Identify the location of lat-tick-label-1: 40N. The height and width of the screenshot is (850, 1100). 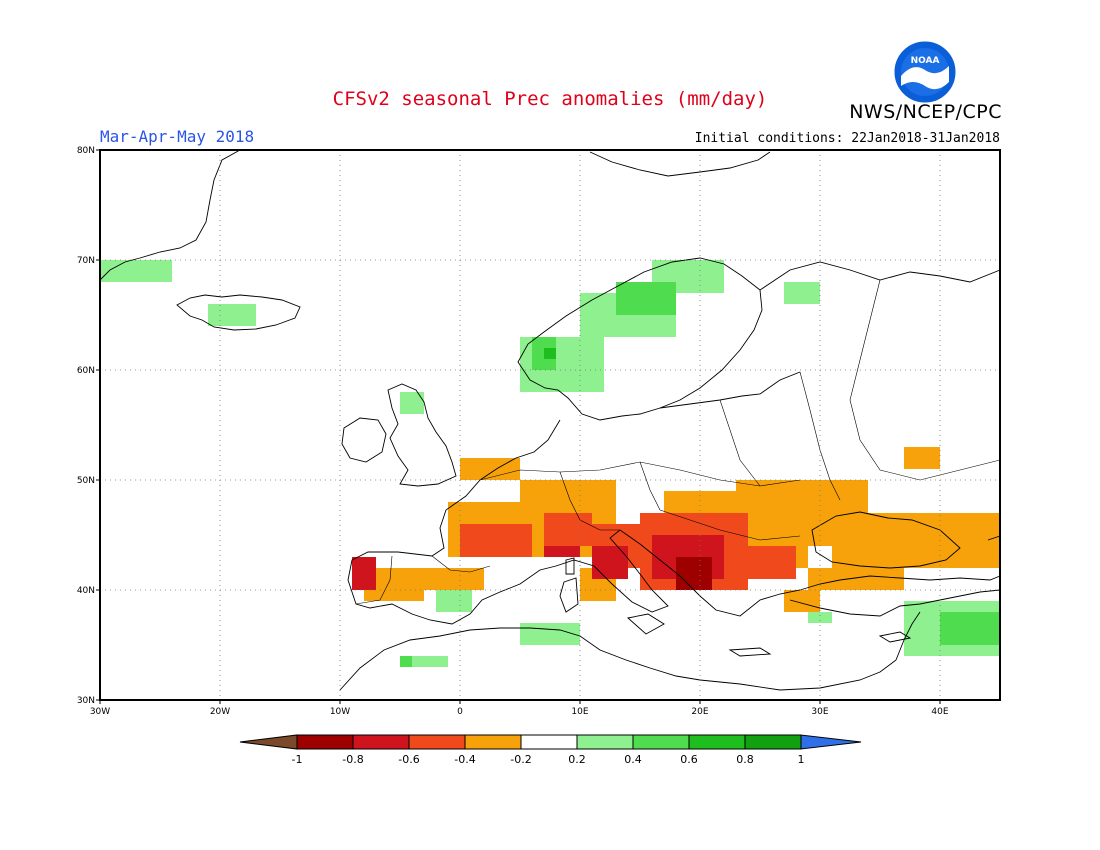
(86, 591).